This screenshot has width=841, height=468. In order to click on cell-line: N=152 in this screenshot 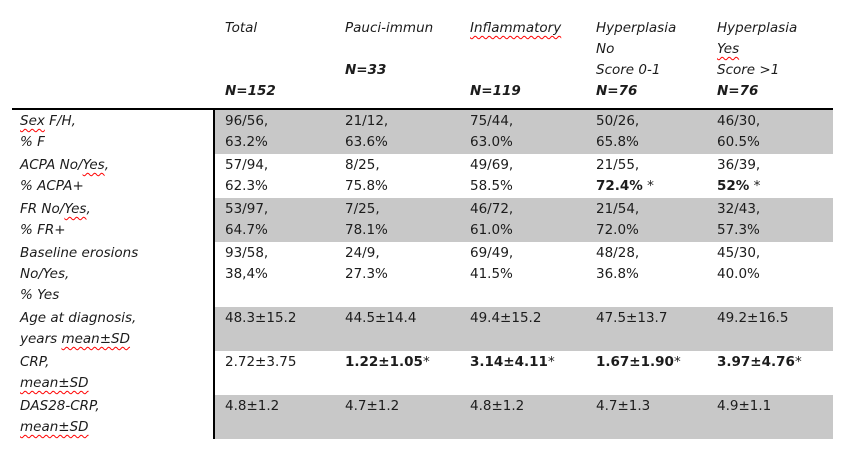, I will do `click(280, 91)`.